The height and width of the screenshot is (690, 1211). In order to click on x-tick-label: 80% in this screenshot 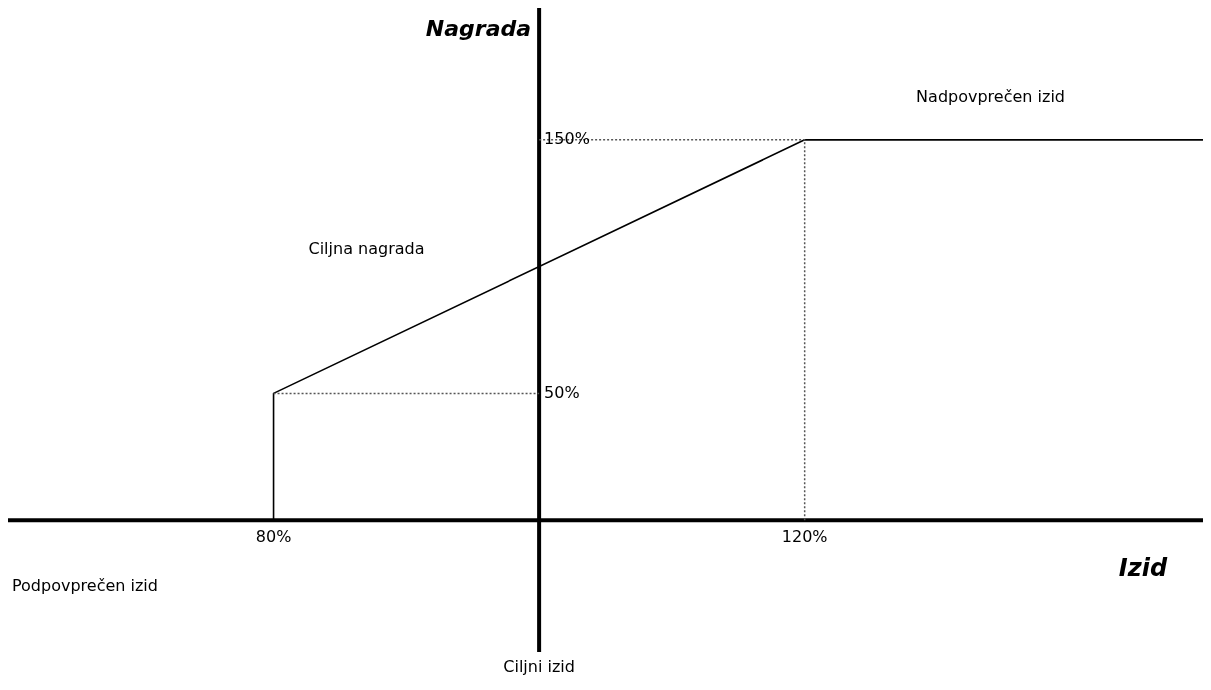, I will do `click(273, 537)`.